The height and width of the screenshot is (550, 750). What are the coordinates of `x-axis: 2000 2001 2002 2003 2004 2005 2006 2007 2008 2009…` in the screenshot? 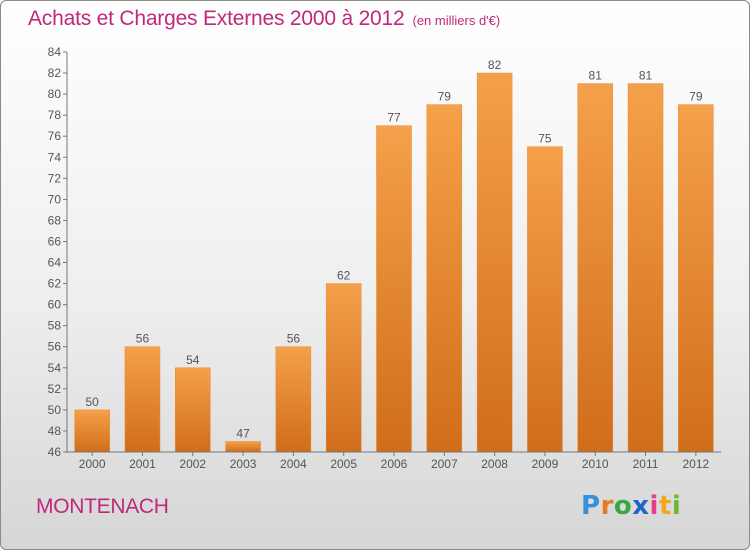 It's located at (394, 461).